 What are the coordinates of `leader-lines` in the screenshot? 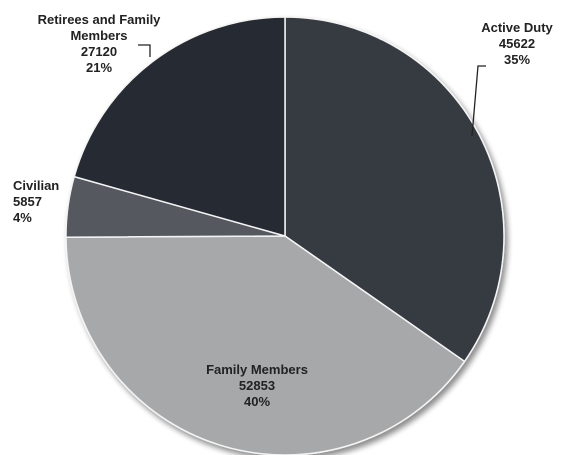 It's located at (312, 90).